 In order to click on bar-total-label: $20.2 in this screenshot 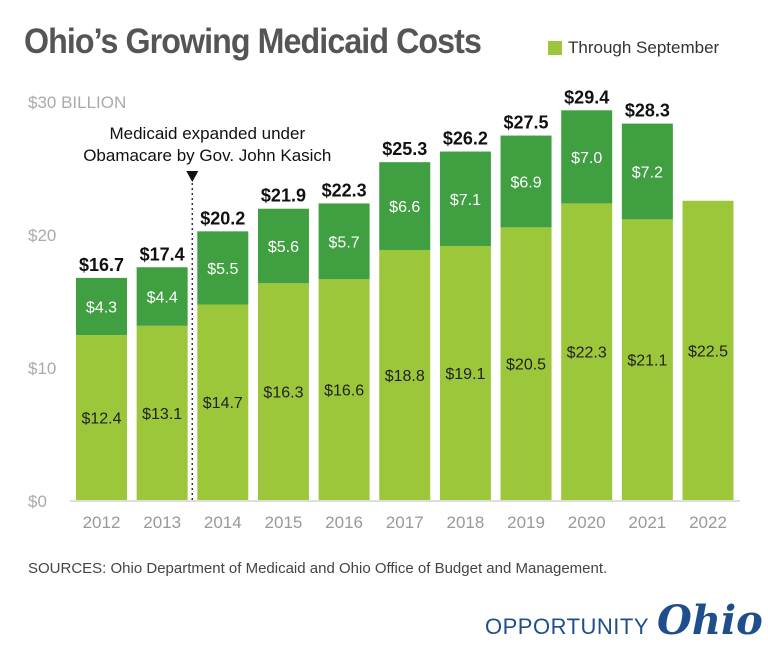, I will do `click(222, 218)`.